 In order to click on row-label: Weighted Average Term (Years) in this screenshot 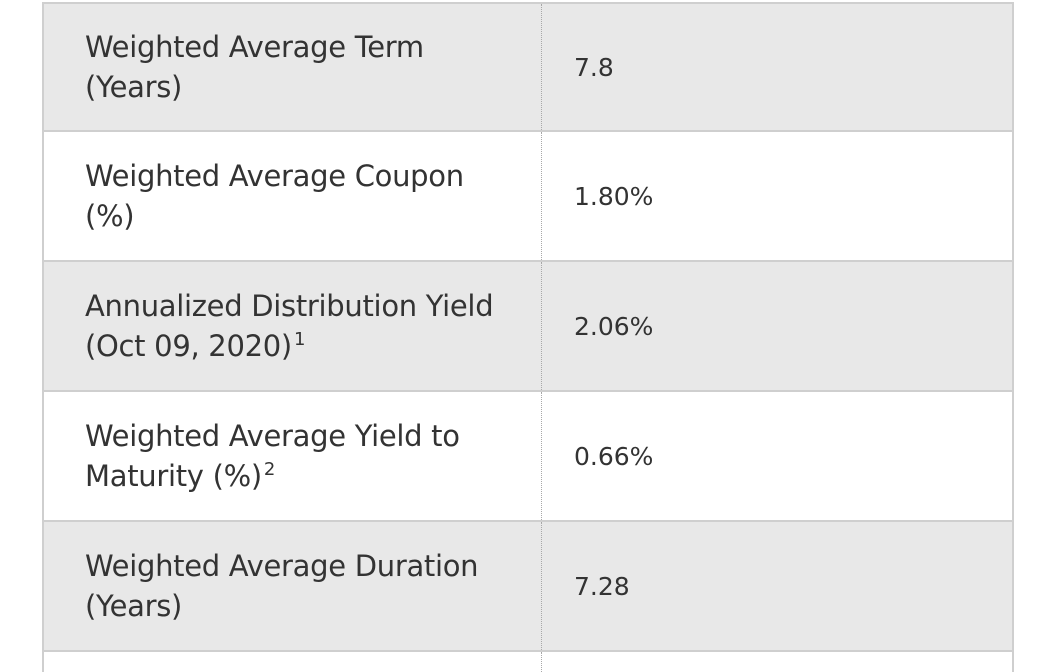, I will do `click(293, 67)`.